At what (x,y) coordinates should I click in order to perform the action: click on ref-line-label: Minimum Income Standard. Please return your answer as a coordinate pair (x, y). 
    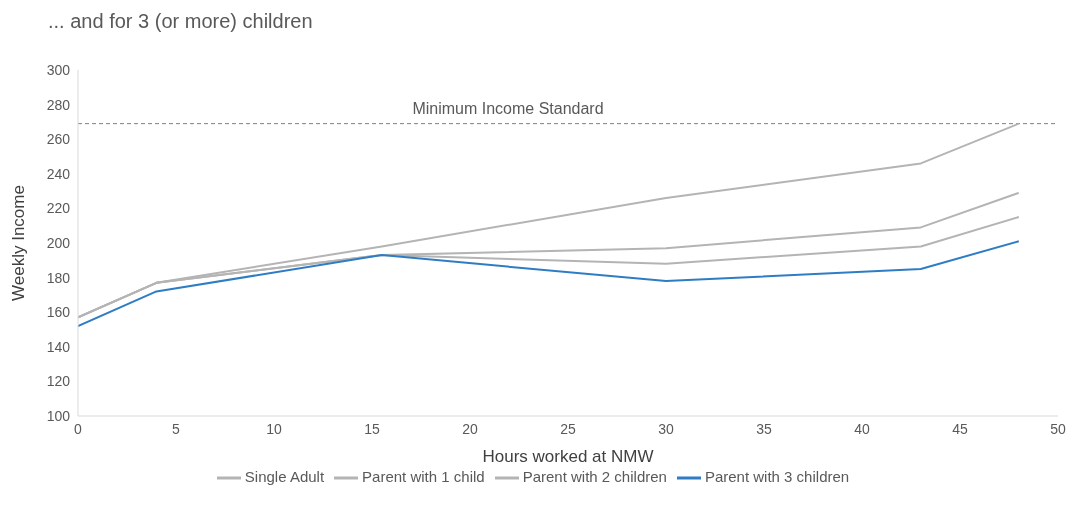
    Looking at the image, I should click on (508, 108).